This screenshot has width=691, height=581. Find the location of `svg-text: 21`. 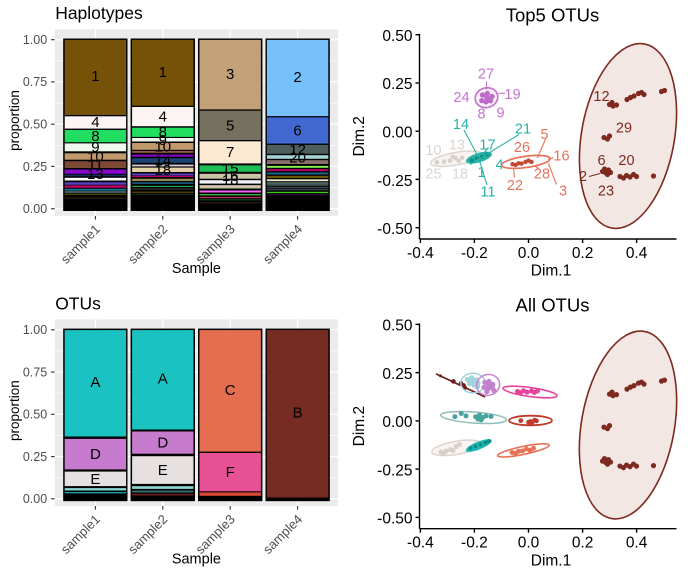

svg-text: 21 is located at coordinates (523, 130).